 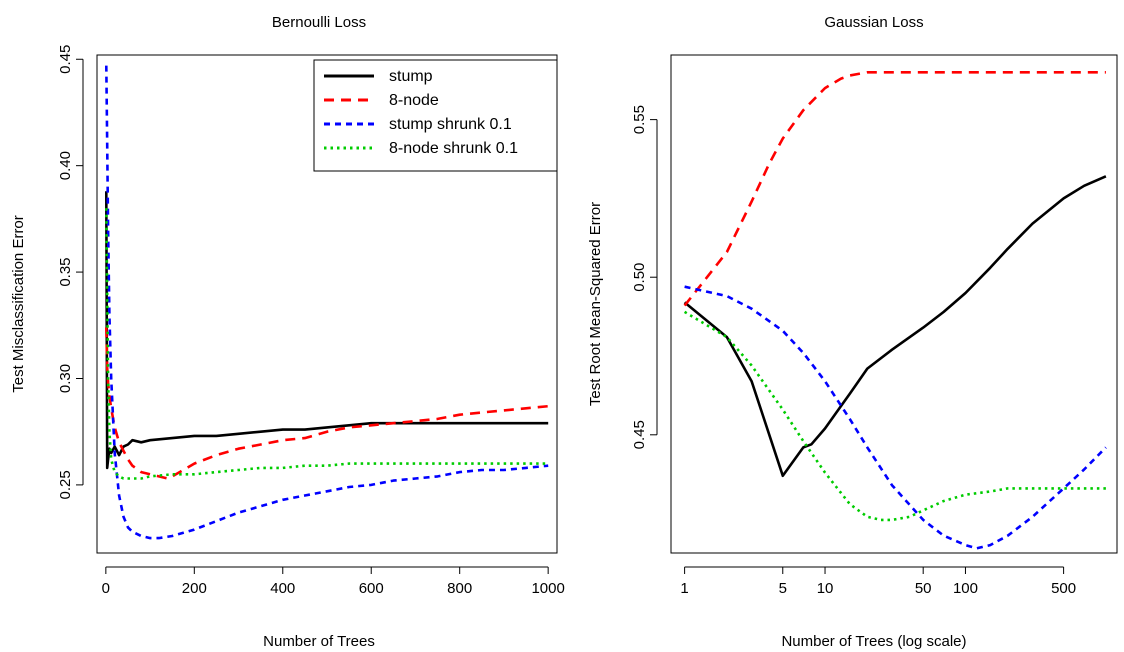 I want to click on y-axis: 0.25 0.30 0.35 0.40 0.45, so click(x=70, y=272).